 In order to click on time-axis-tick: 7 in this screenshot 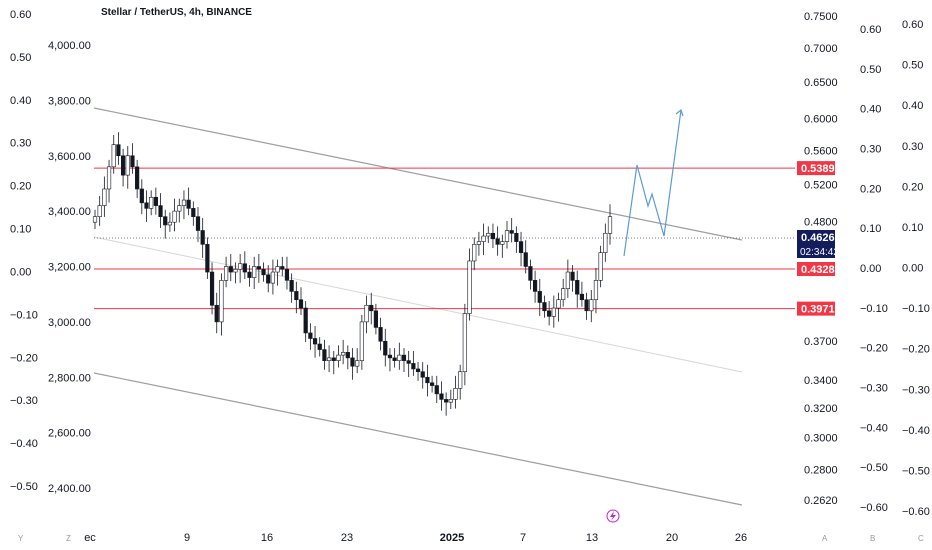, I will do `click(523, 538)`.